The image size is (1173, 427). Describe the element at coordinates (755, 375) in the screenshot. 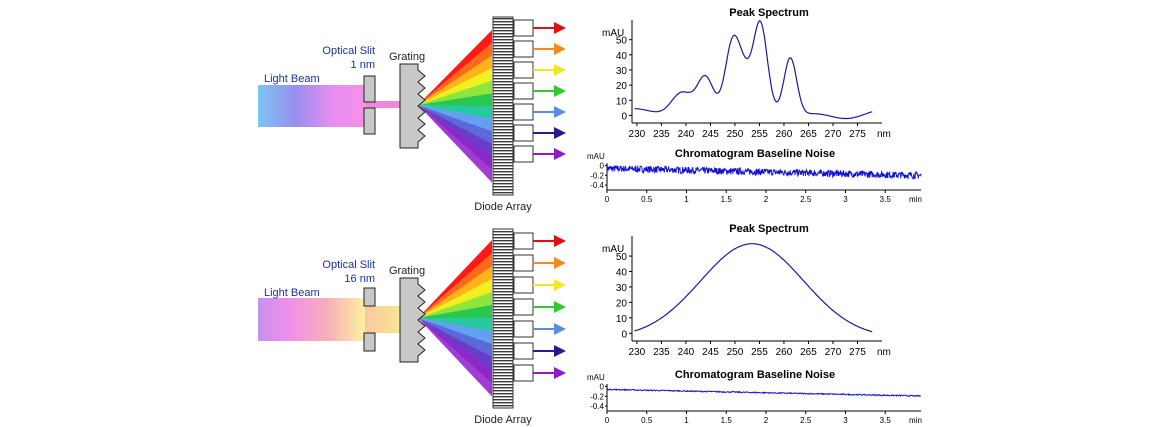

I see `noise-title: Chromatogram Baseline Noise` at that location.